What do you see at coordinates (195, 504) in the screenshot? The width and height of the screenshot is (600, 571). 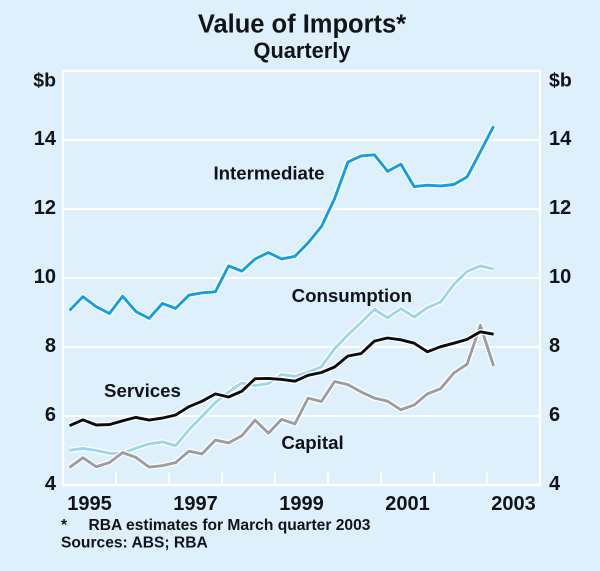 I see `svg-text: 1997` at bounding box center [195, 504].